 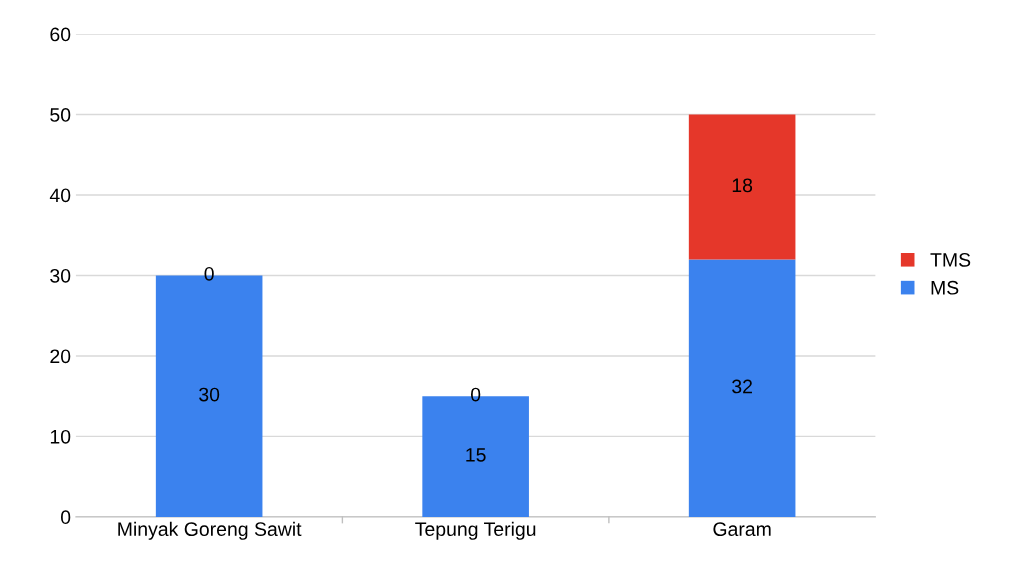 I want to click on legend-label: MS, so click(x=945, y=287).